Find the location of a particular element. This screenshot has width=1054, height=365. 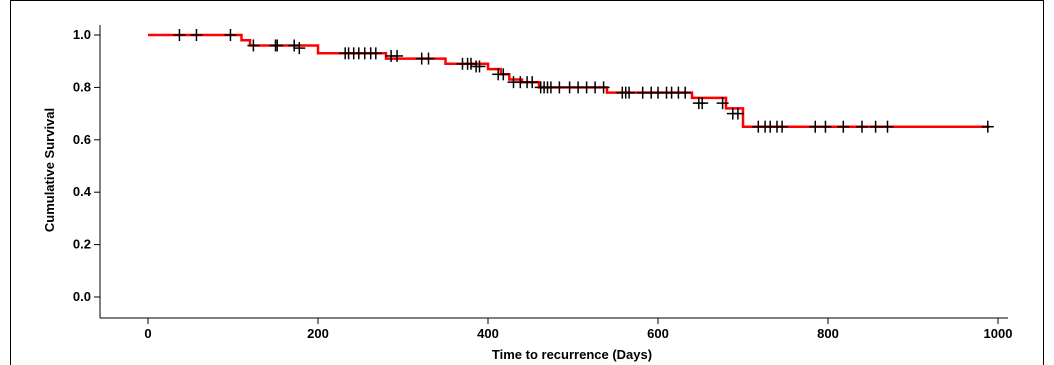

x-tick-label: 1000 is located at coordinates (998, 333).